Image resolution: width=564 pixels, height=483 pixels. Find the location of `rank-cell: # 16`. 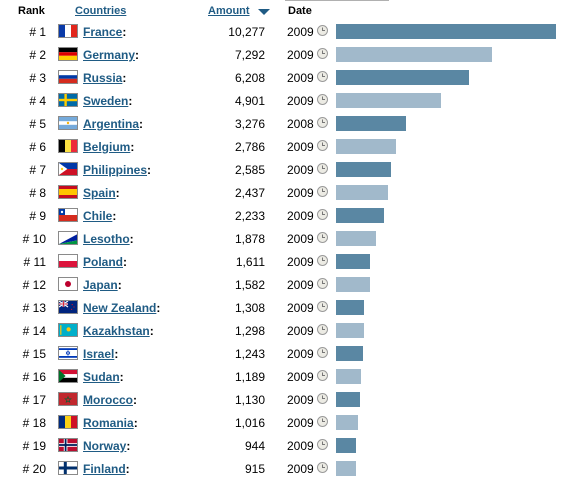

rank-cell: # 16 is located at coordinates (34, 377).